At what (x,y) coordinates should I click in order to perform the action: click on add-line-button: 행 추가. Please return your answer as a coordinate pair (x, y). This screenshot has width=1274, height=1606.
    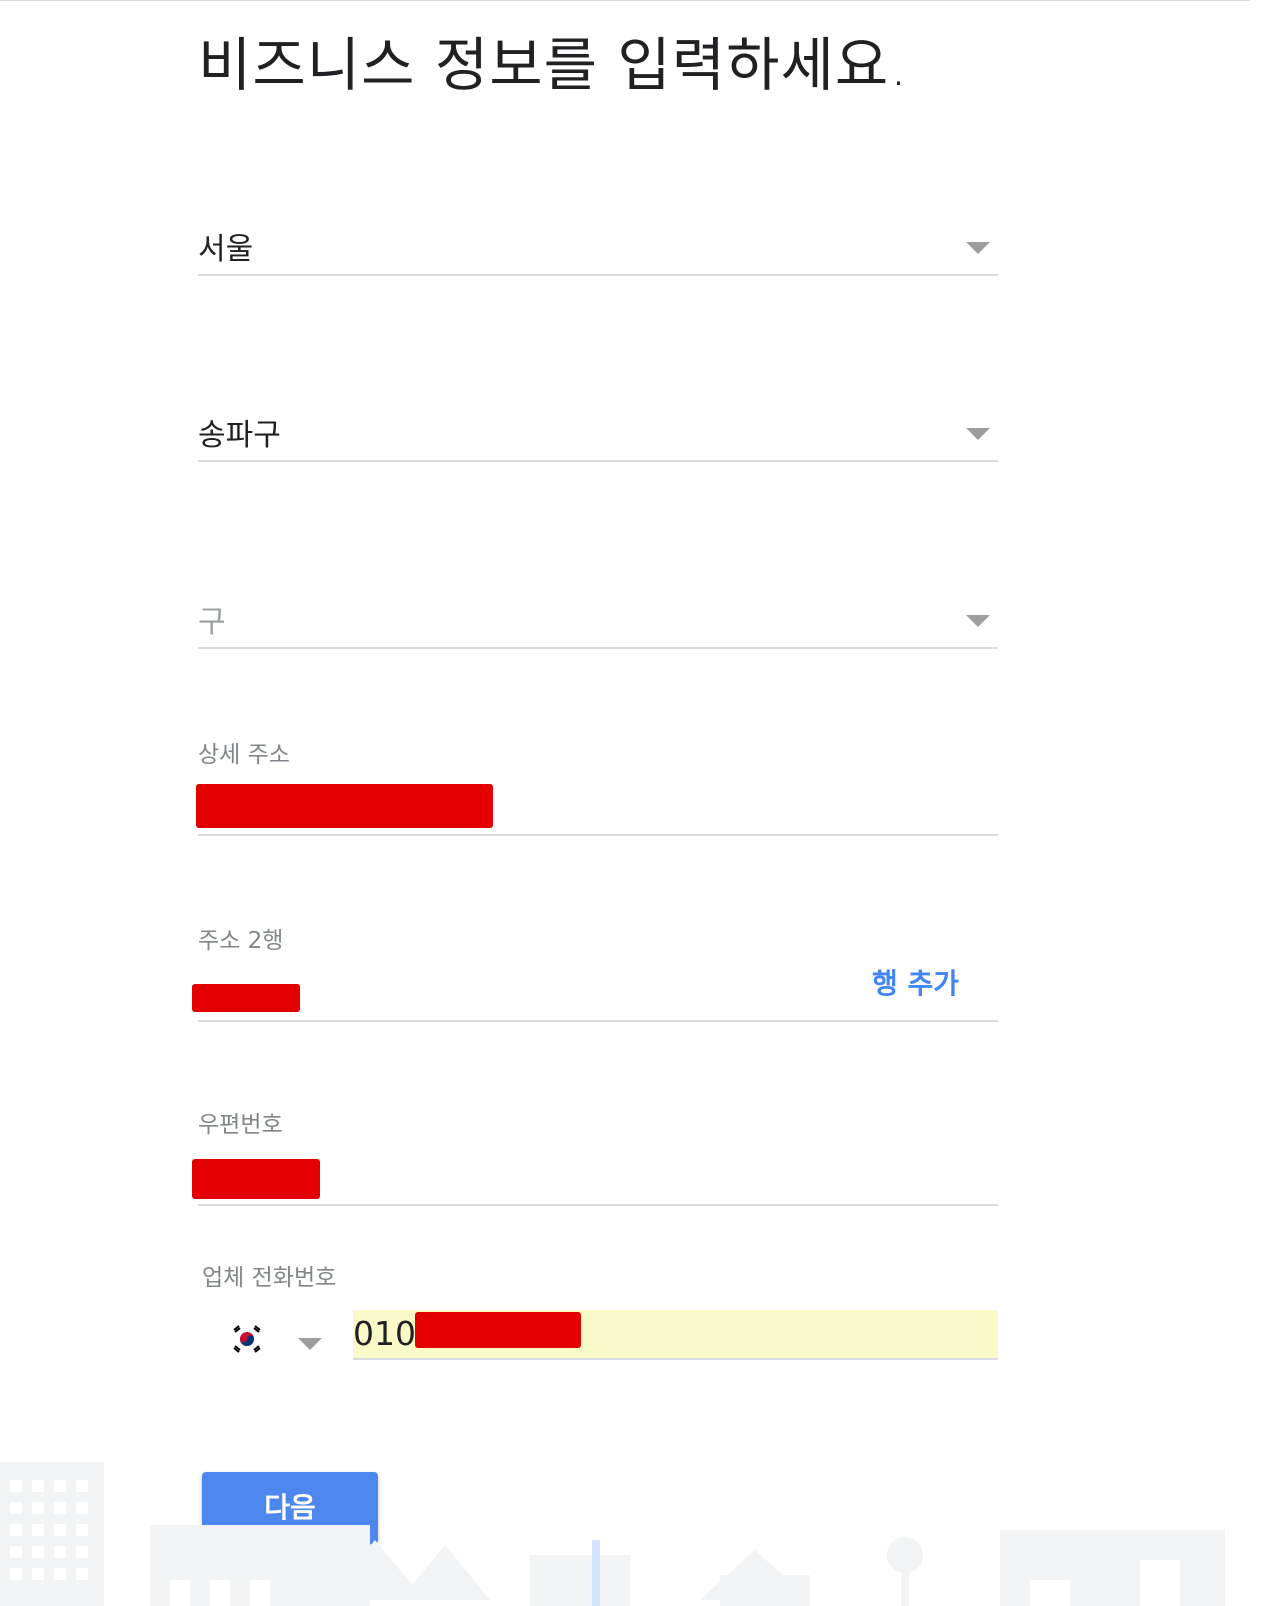
    Looking at the image, I should click on (916, 983).